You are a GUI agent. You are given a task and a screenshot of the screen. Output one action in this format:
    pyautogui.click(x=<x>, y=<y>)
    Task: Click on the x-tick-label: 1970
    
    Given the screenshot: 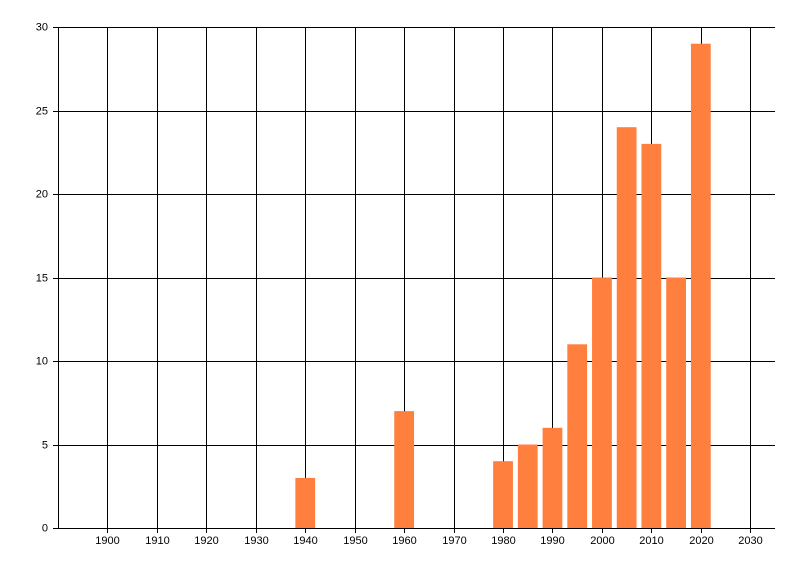 What is the action you would take?
    pyautogui.click(x=454, y=541)
    